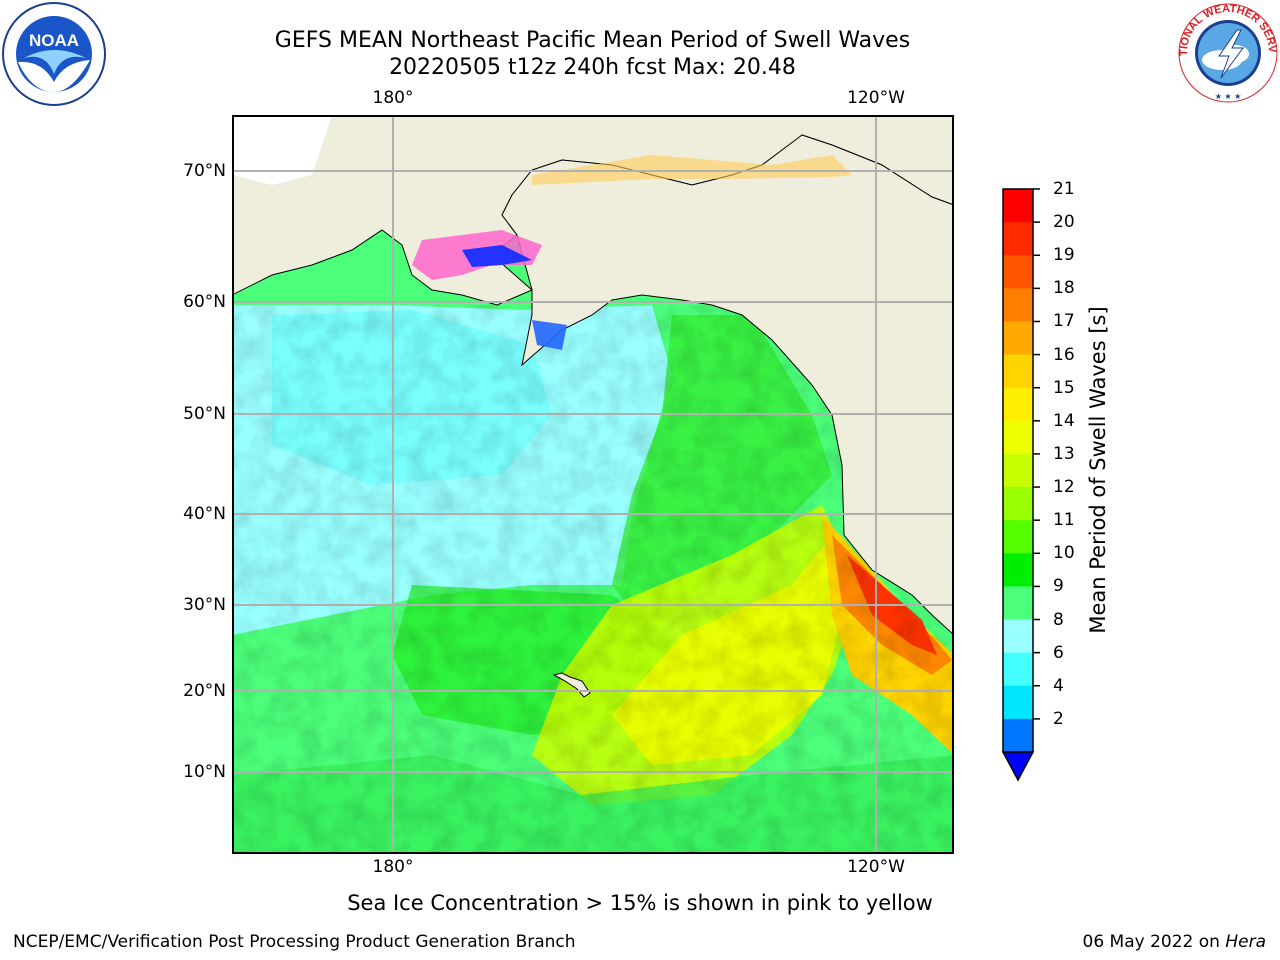 Image resolution: width=1280 pixels, height=960 pixels. Describe the element at coordinates (204, 414) in the screenshot. I see `lat-label-50n: 50°N` at that location.